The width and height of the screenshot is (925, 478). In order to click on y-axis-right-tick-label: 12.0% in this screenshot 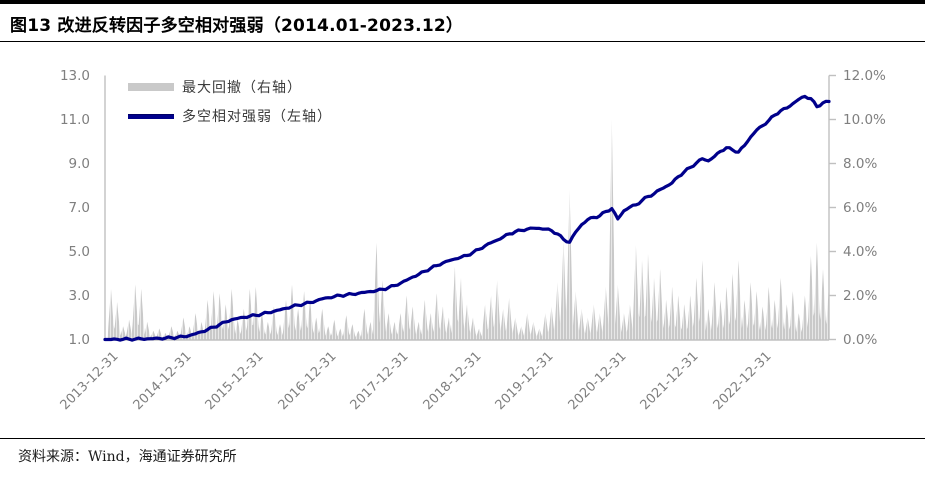, I will do `click(864, 75)`.